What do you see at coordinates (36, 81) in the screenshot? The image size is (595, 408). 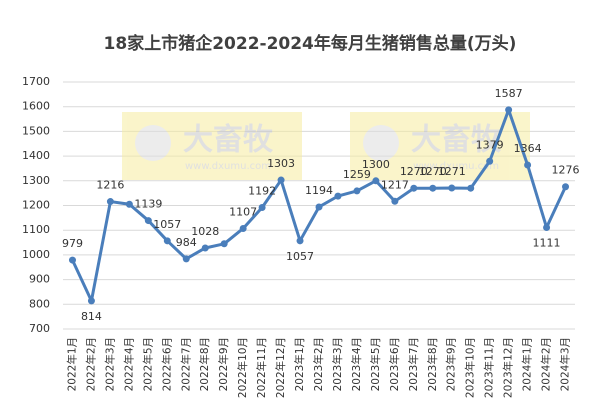 I see `y-tick-label: 1700` at bounding box center [36, 81].